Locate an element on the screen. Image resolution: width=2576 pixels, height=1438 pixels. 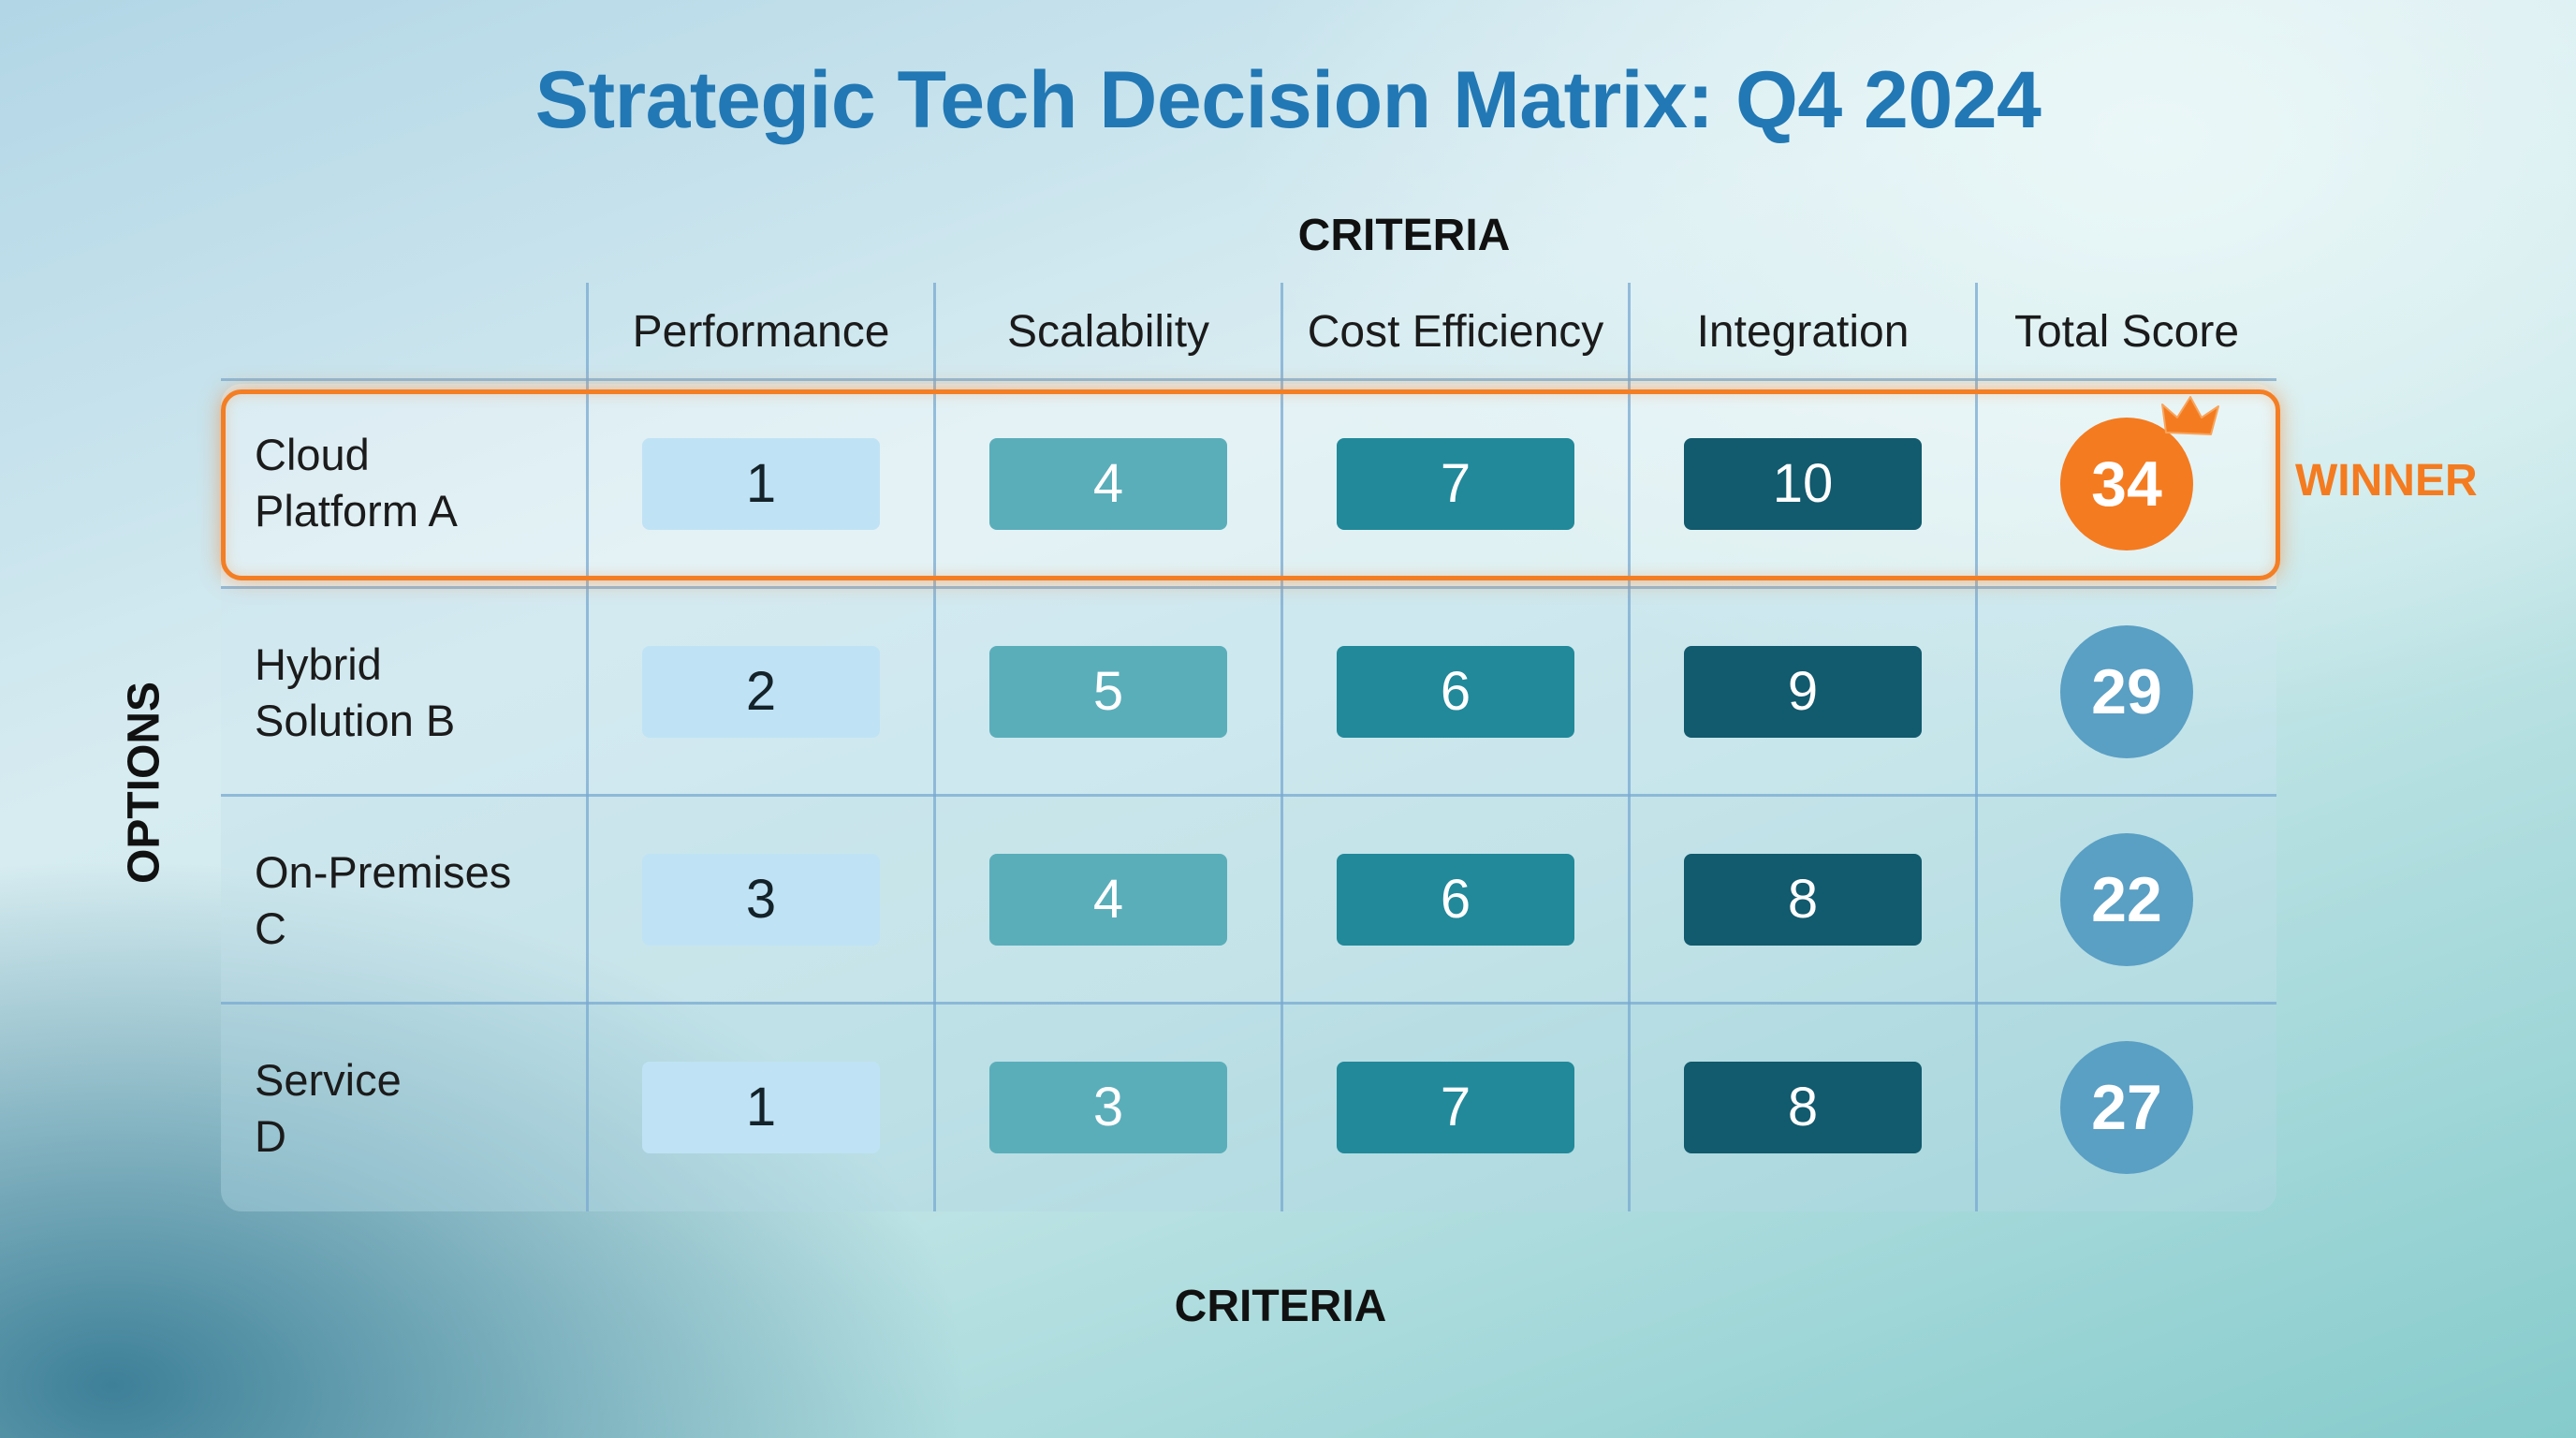
column-header-performance: Performance is located at coordinates (761, 332).